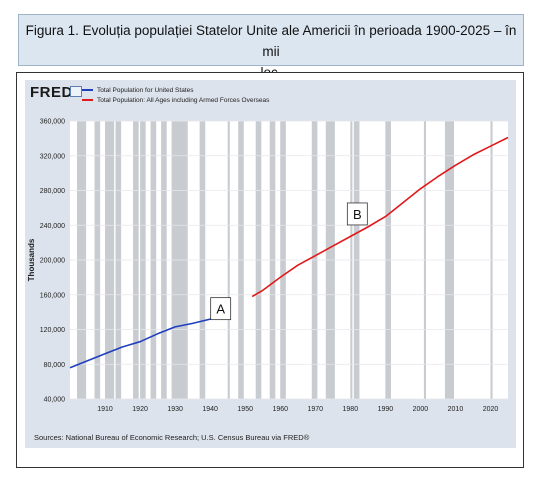 The height and width of the screenshot is (486, 550). I want to click on x-tick-label: 1910, so click(105, 409).